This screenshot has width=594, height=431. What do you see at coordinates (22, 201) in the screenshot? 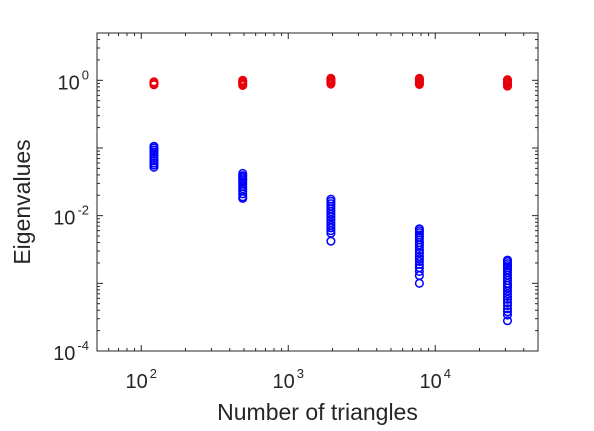
I see `y-axis-label: Eigenvalues` at bounding box center [22, 201].